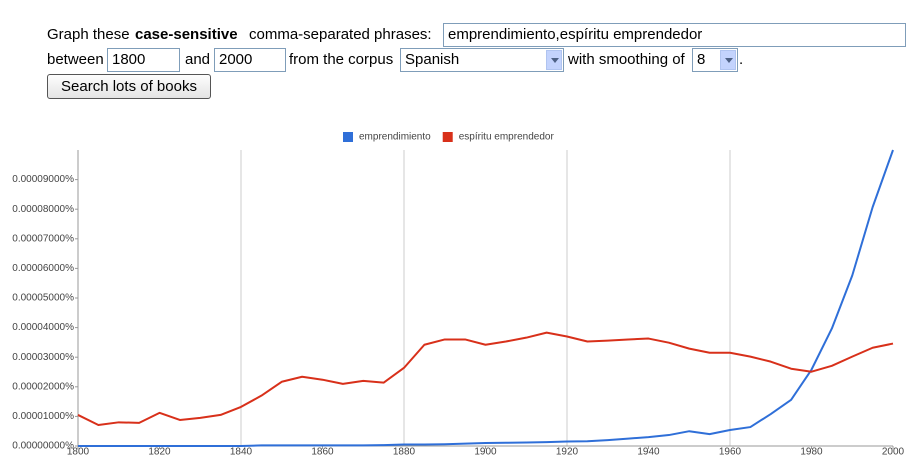  Describe the element at coordinates (143, 60) in the screenshot. I see `start-year-input: 1800` at that location.